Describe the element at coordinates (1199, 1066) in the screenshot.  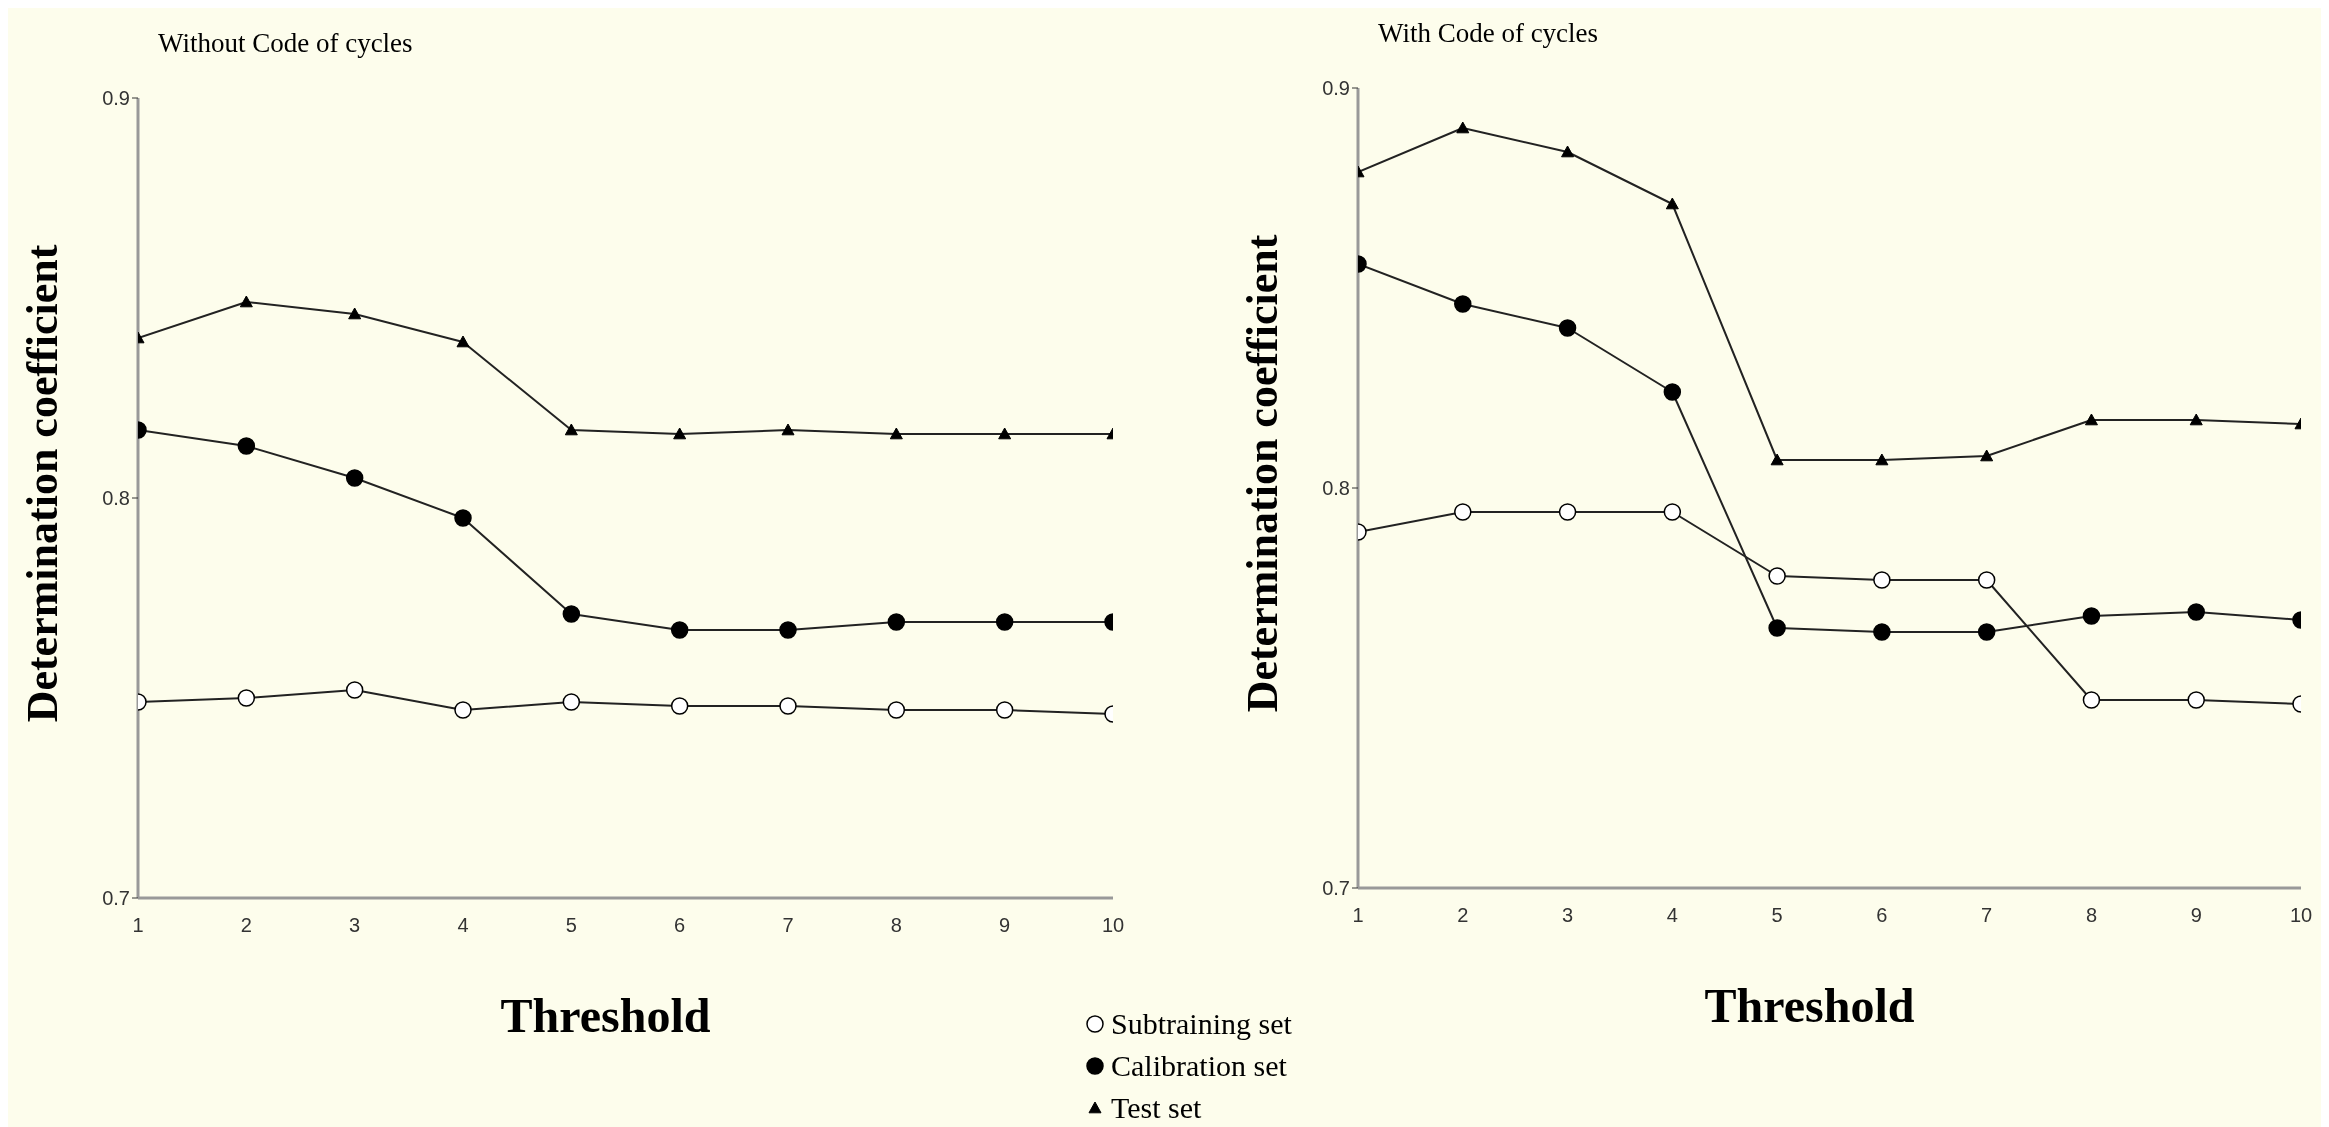
I see `legend-label: Calibration set` at that location.